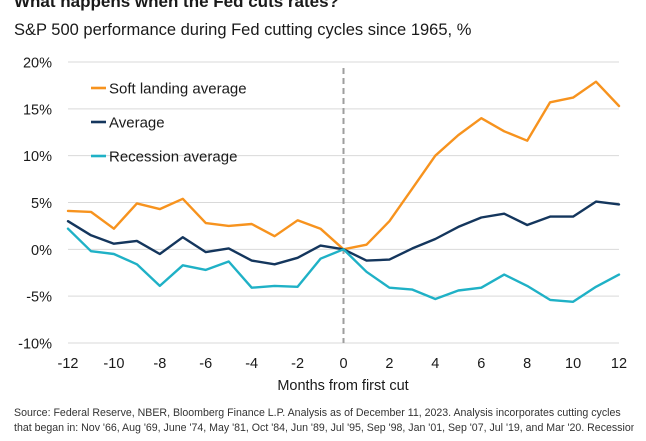 This screenshot has height=441, width=646. I want to click on x-tick-label: -8, so click(159, 364).